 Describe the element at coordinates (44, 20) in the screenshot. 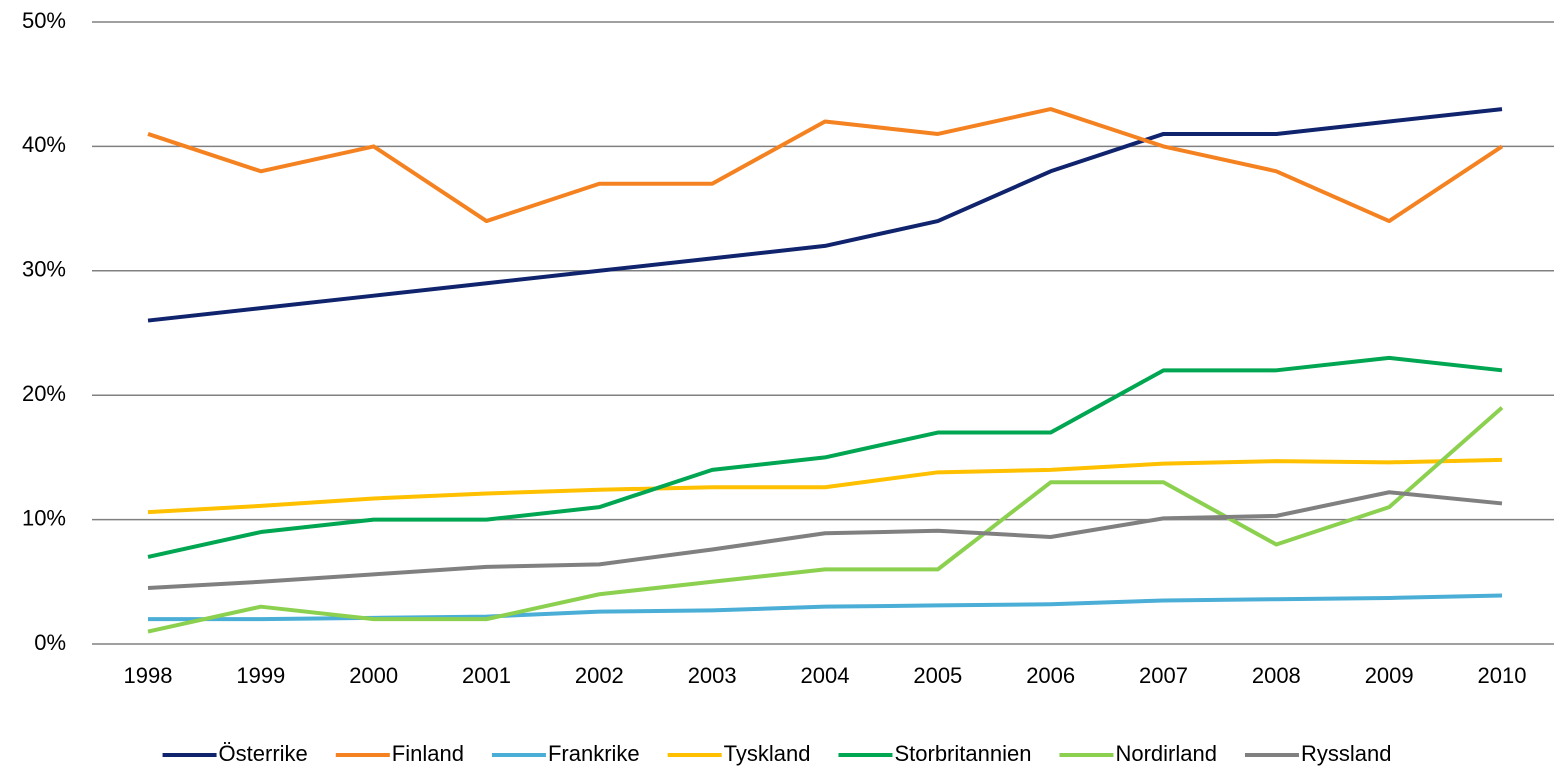

I see `y-tick-label: 50%` at that location.